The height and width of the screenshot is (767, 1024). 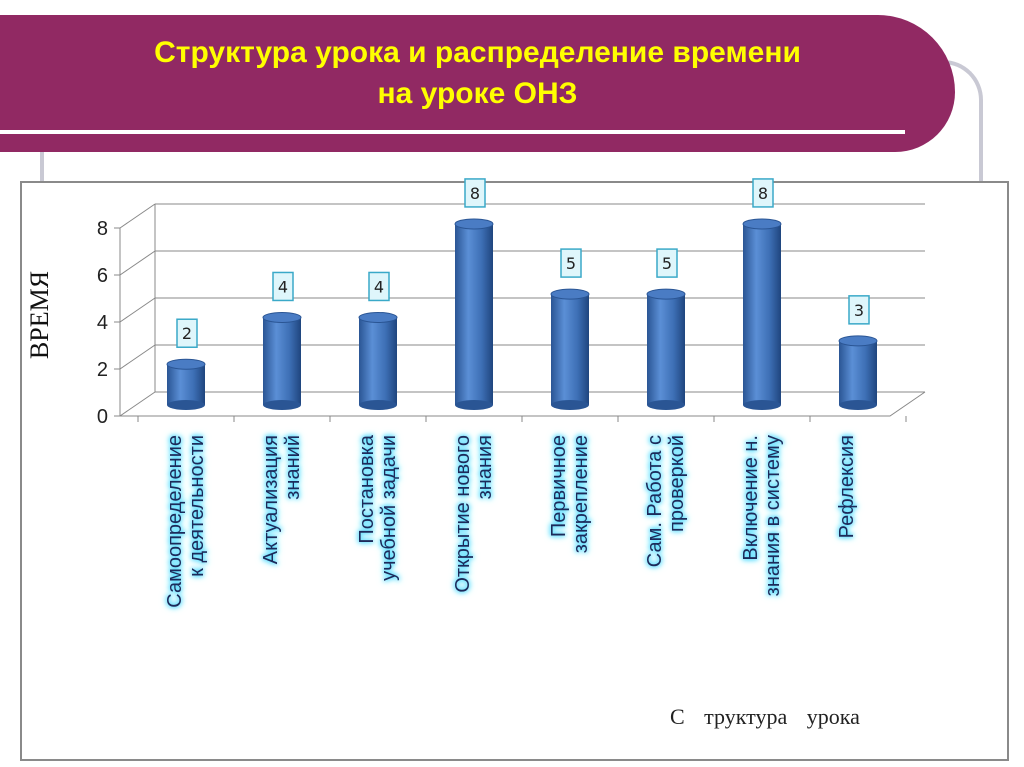 What do you see at coordinates (581, 494) in the screenshot?
I see `category-label-line: закрепление` at bounding box center [581, 494].